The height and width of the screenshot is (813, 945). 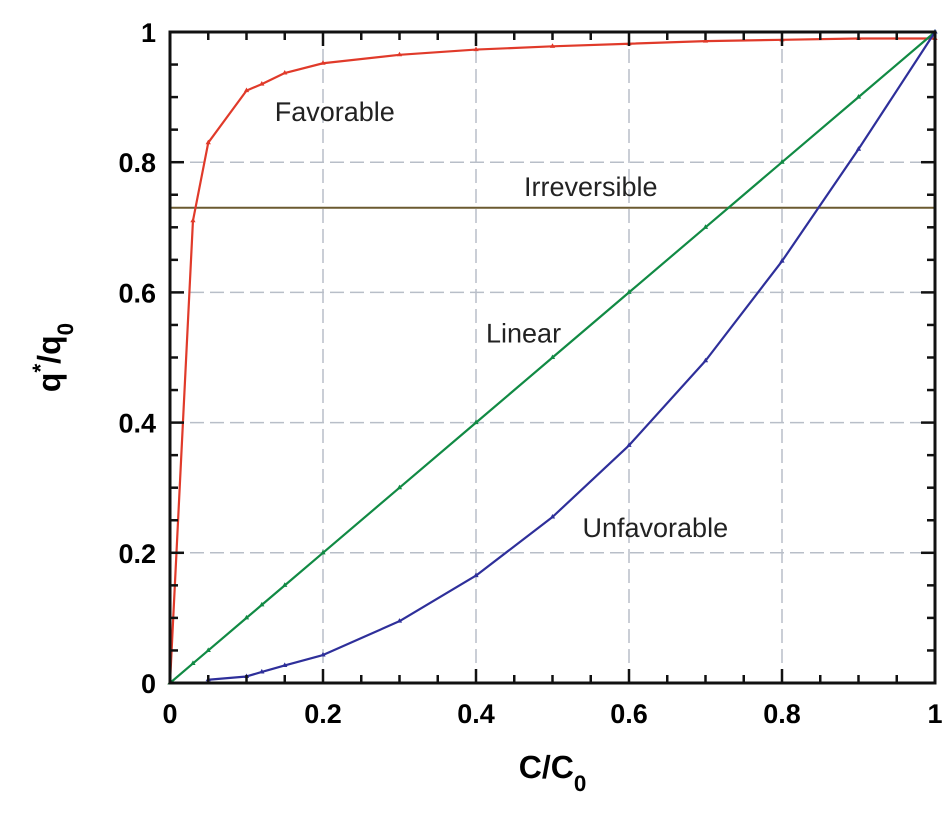 What do you see at coordinates (476, 714) in the screenshot?
I see `x-tick-label: 0.4` at bounding box center [476, 714].